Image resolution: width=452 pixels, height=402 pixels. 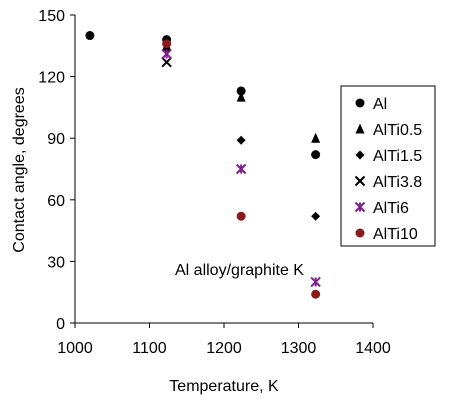 I want to click on x-axis-label: Temperature, K, so click(x=224, y=386).